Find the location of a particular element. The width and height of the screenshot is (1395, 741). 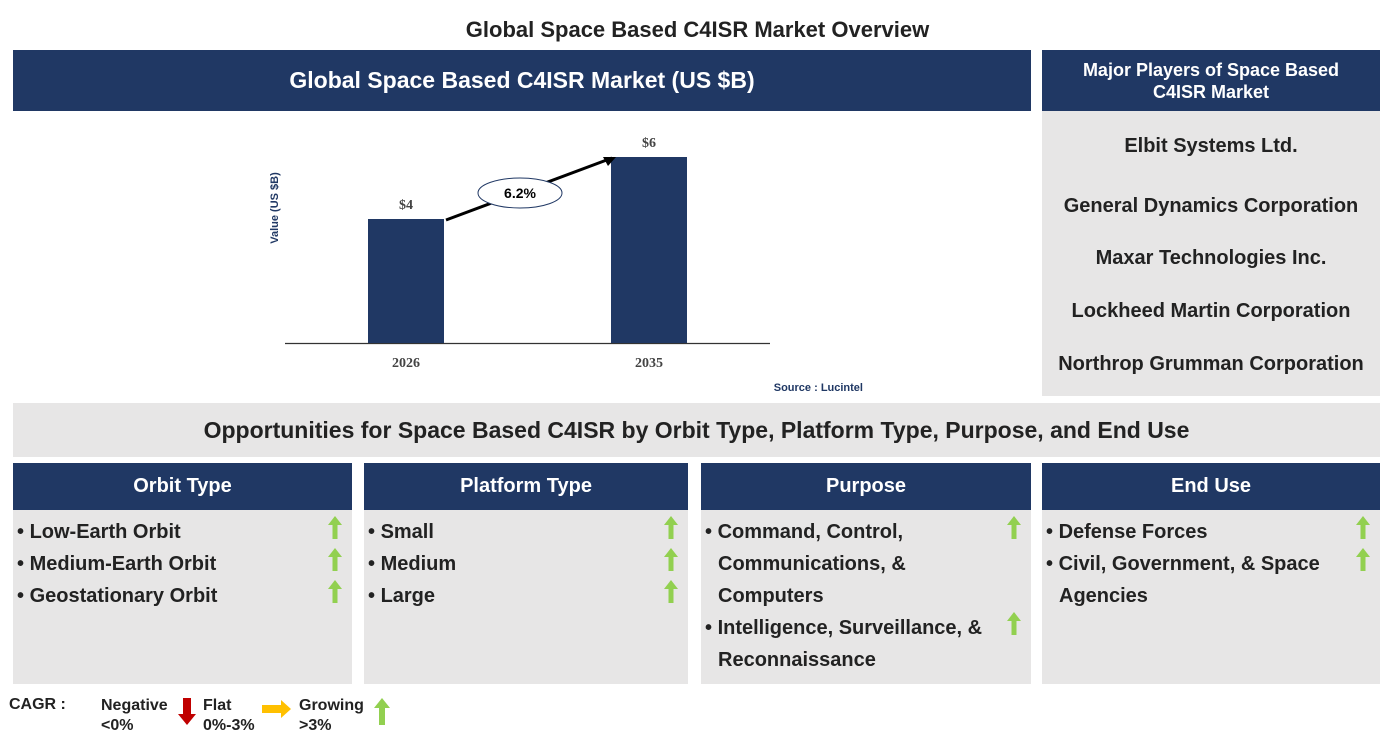

cagr-label: 6.2% is located at coordinates (520, 193).